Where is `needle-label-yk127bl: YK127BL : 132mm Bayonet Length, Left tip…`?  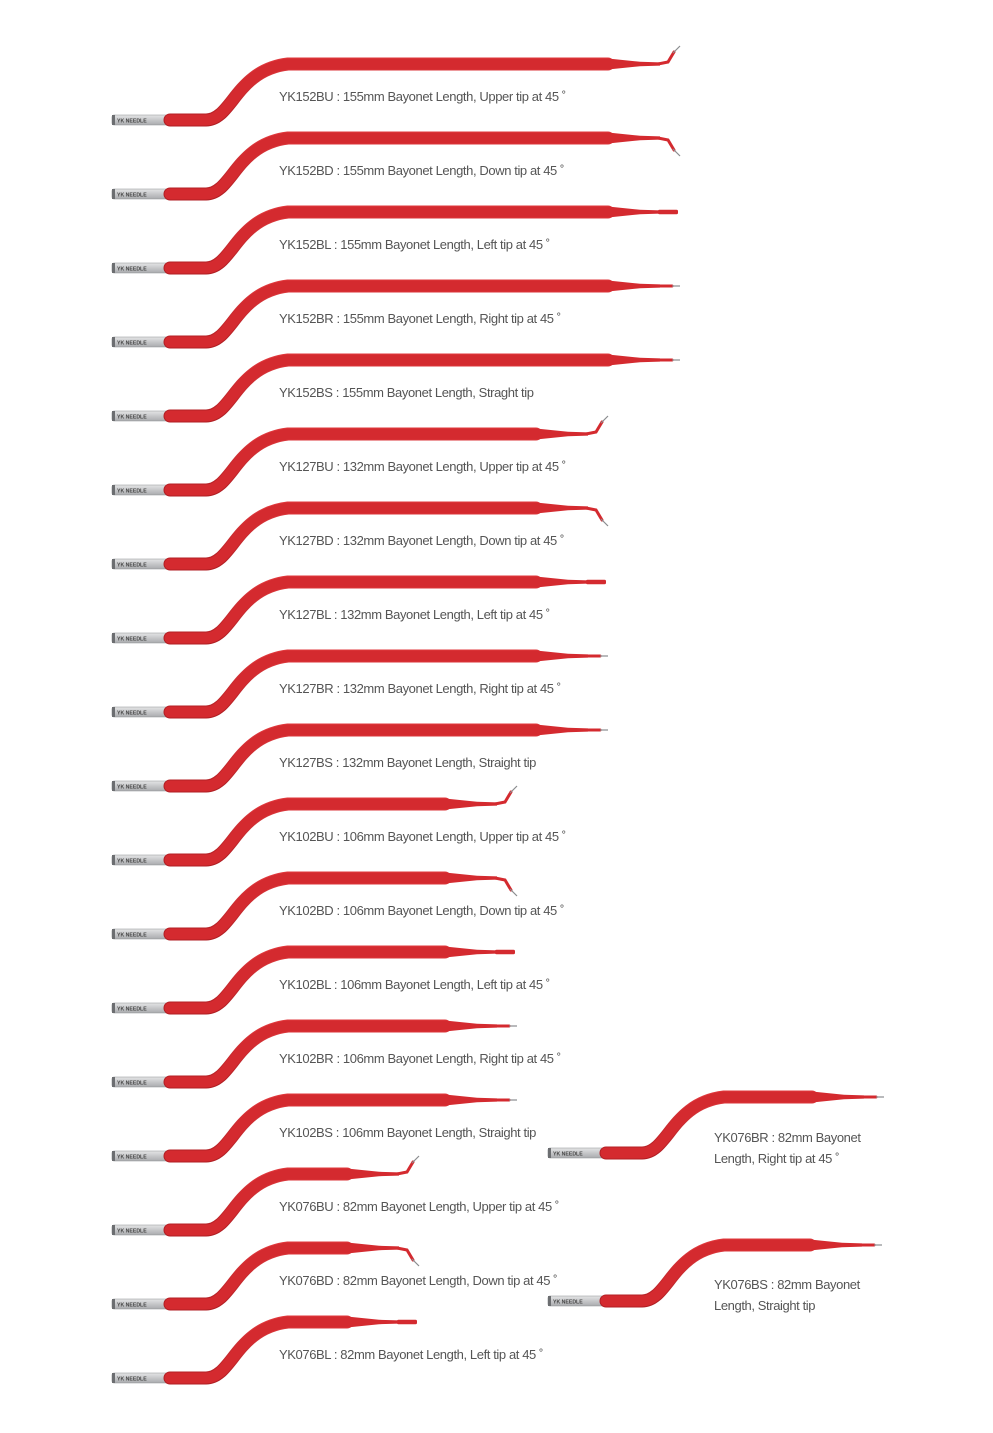 needle-label-yk127bl: YK127BL : 132mm Bayonet Length, Left tip… is located at coordinates (414, 614).